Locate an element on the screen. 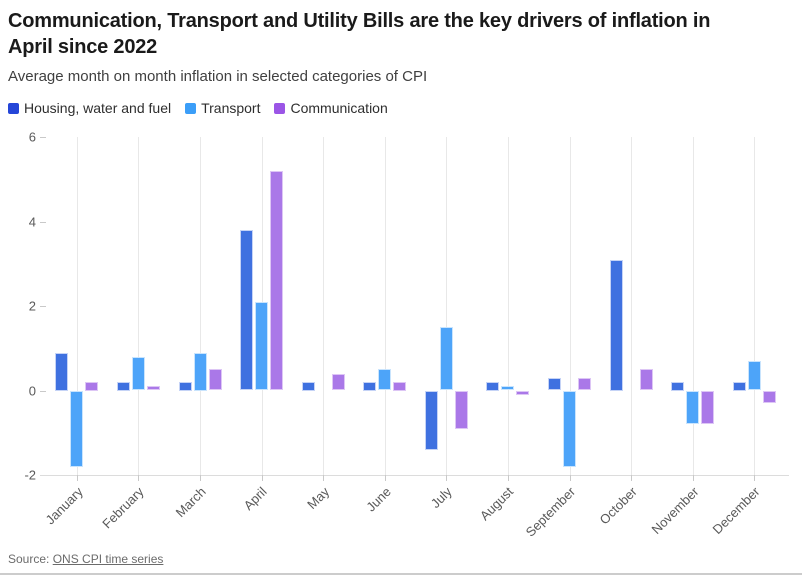  bar-communication-february is located at coordinates (153, 388).